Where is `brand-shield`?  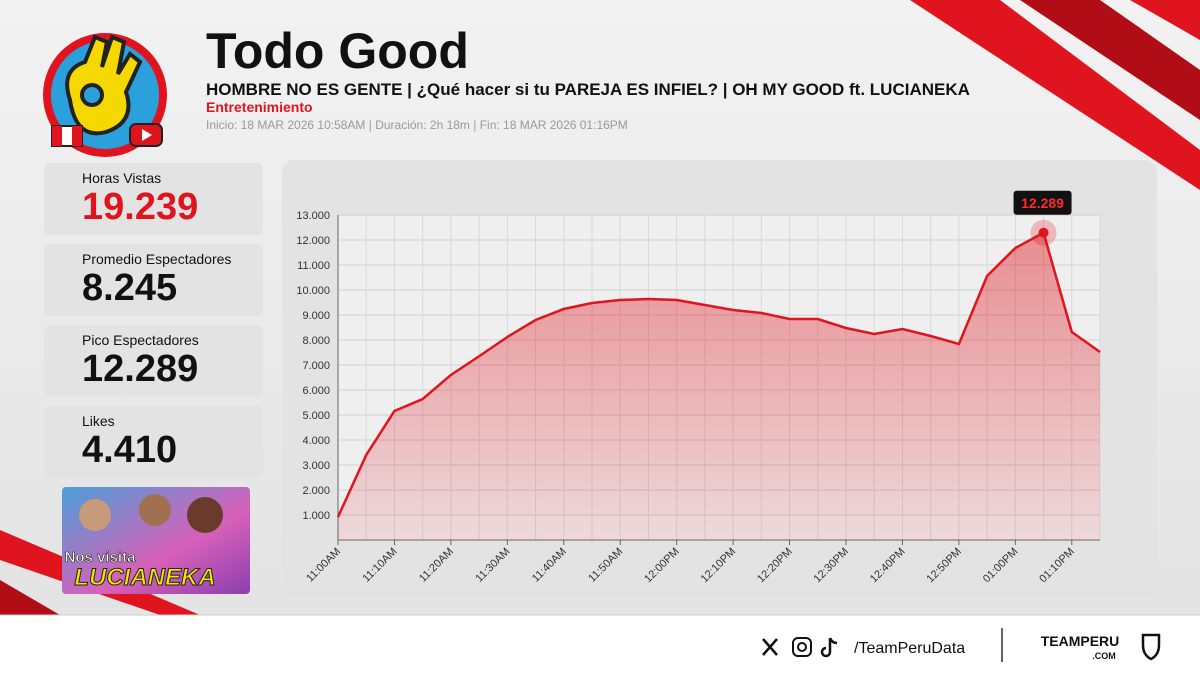
brand-shield is located at coordinates (1151, 647).